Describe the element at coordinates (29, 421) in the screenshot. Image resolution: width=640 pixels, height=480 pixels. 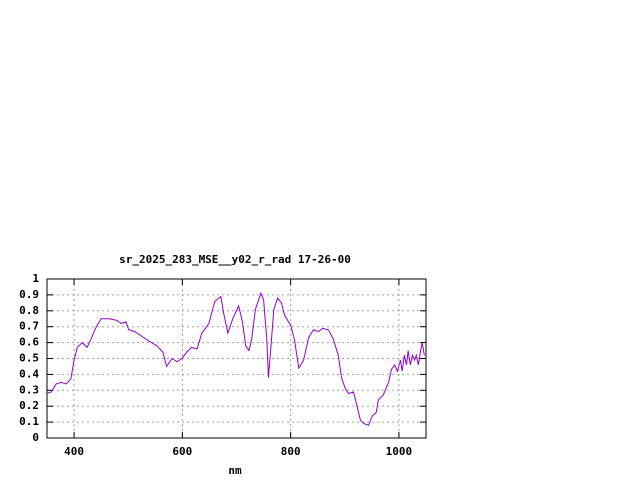
I see `y-tick-label: 0.1` at that location.